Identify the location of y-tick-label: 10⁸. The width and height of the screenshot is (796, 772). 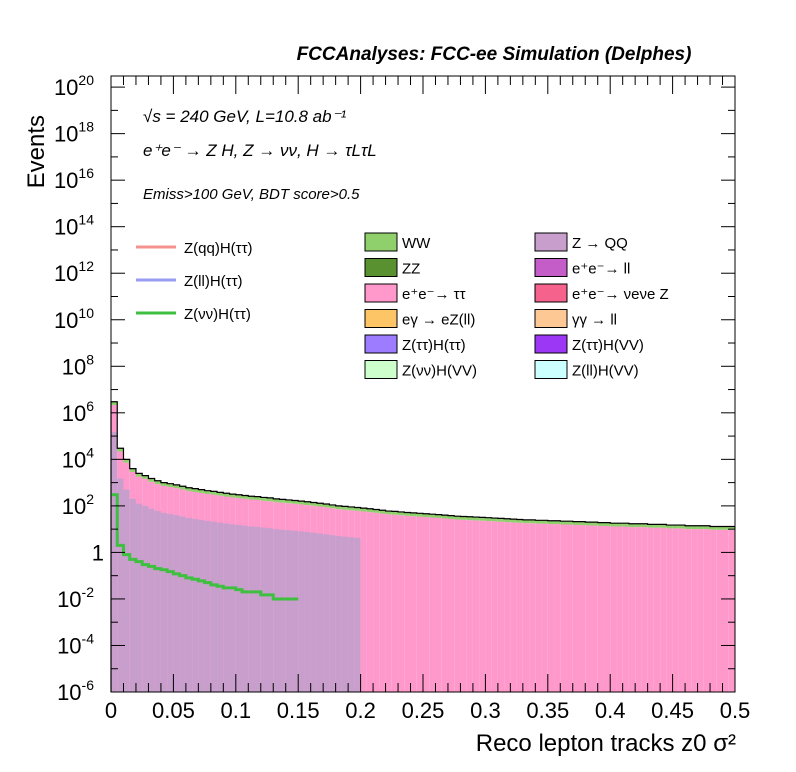
(78, 365).